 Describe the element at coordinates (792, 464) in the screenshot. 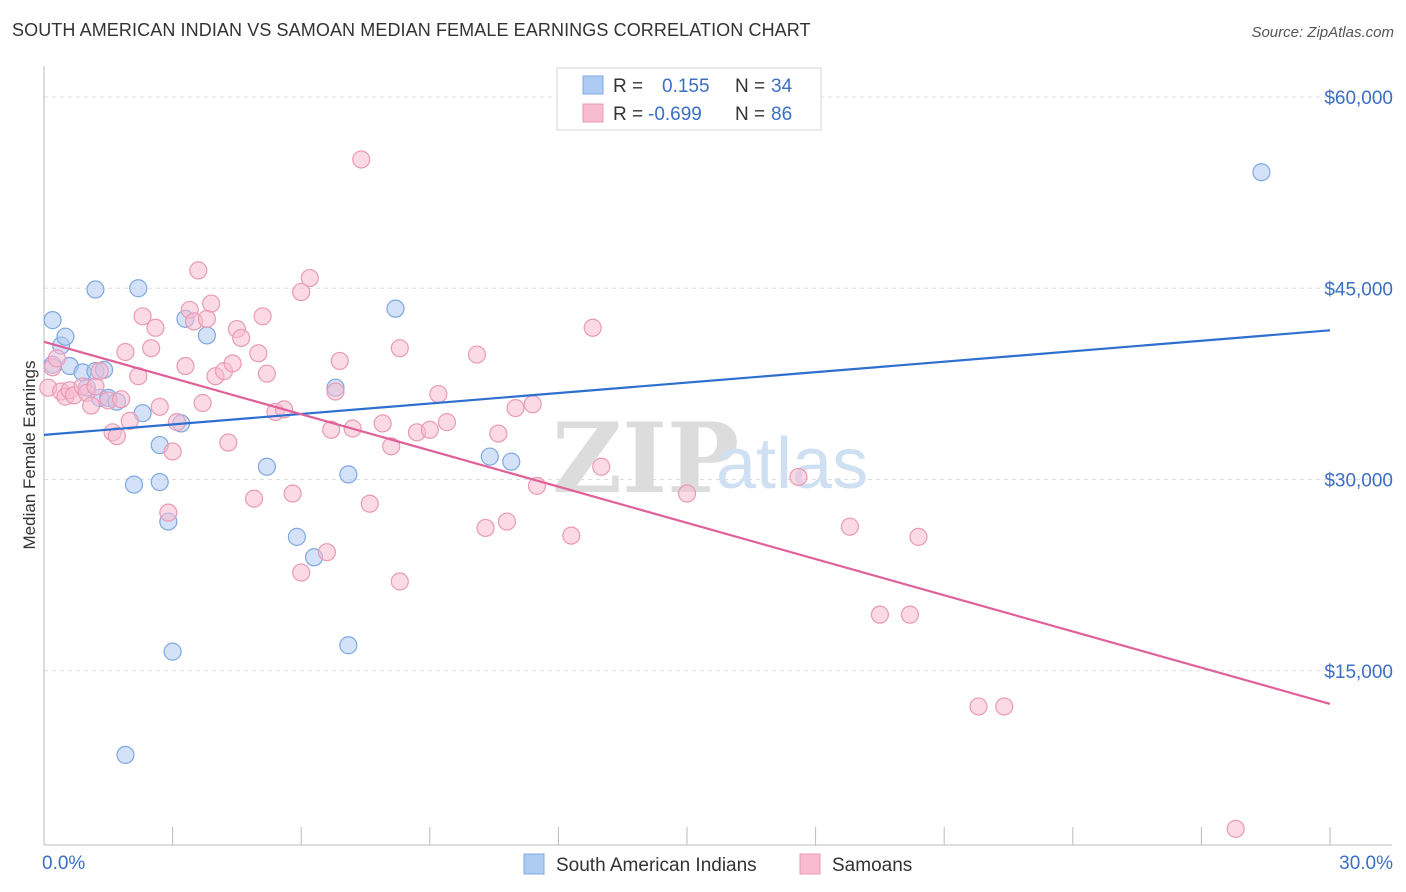

I see `watermark-atlas: atlas` at that location.